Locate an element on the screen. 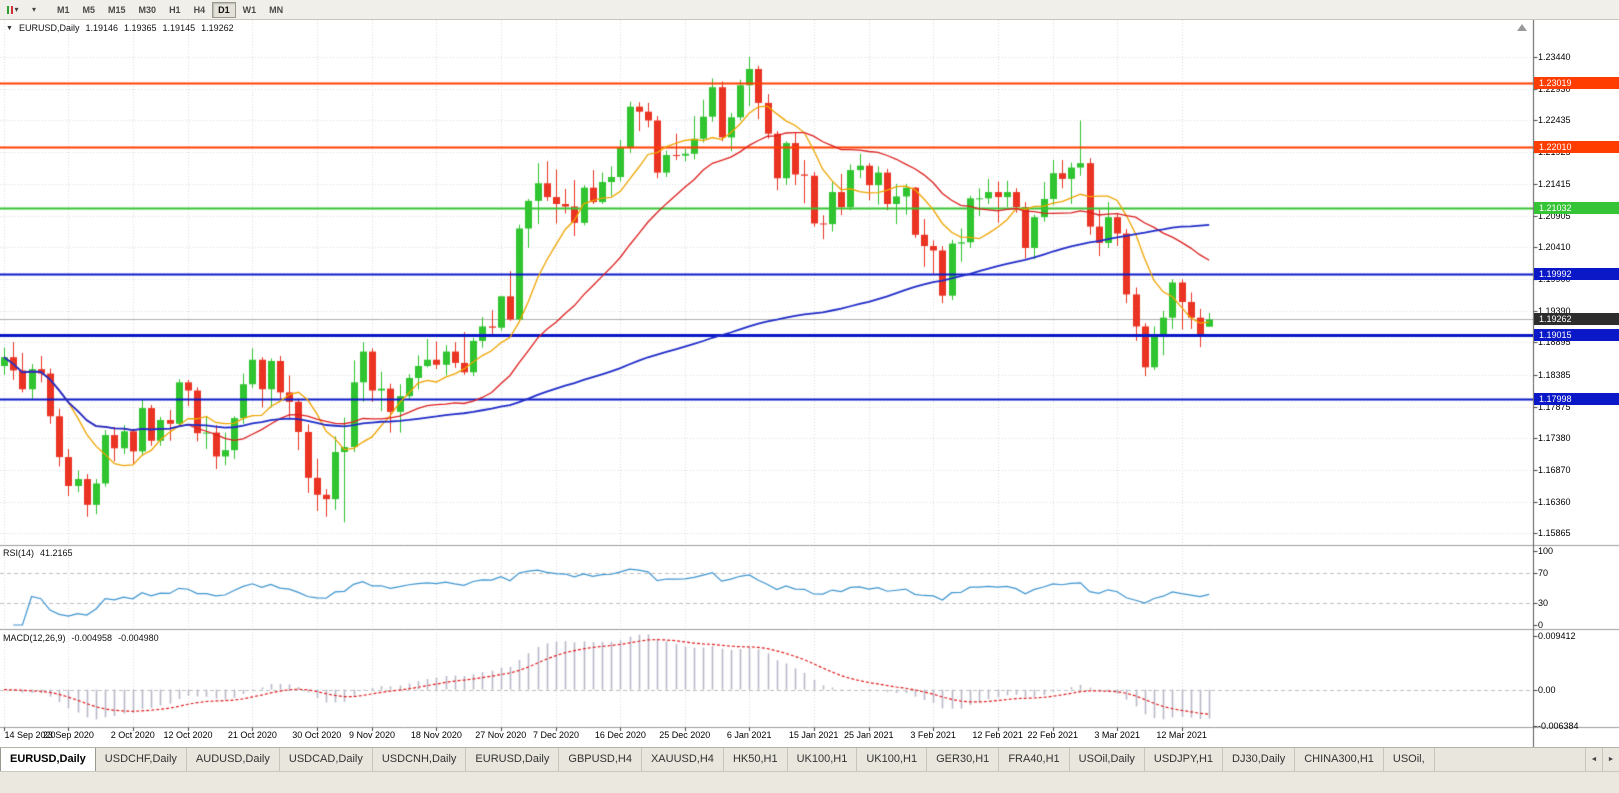 The height and width of the screenshot is (793, 1619). tabbar-scroll-left-icon: ◄ is located at coordinates (1593, 759).